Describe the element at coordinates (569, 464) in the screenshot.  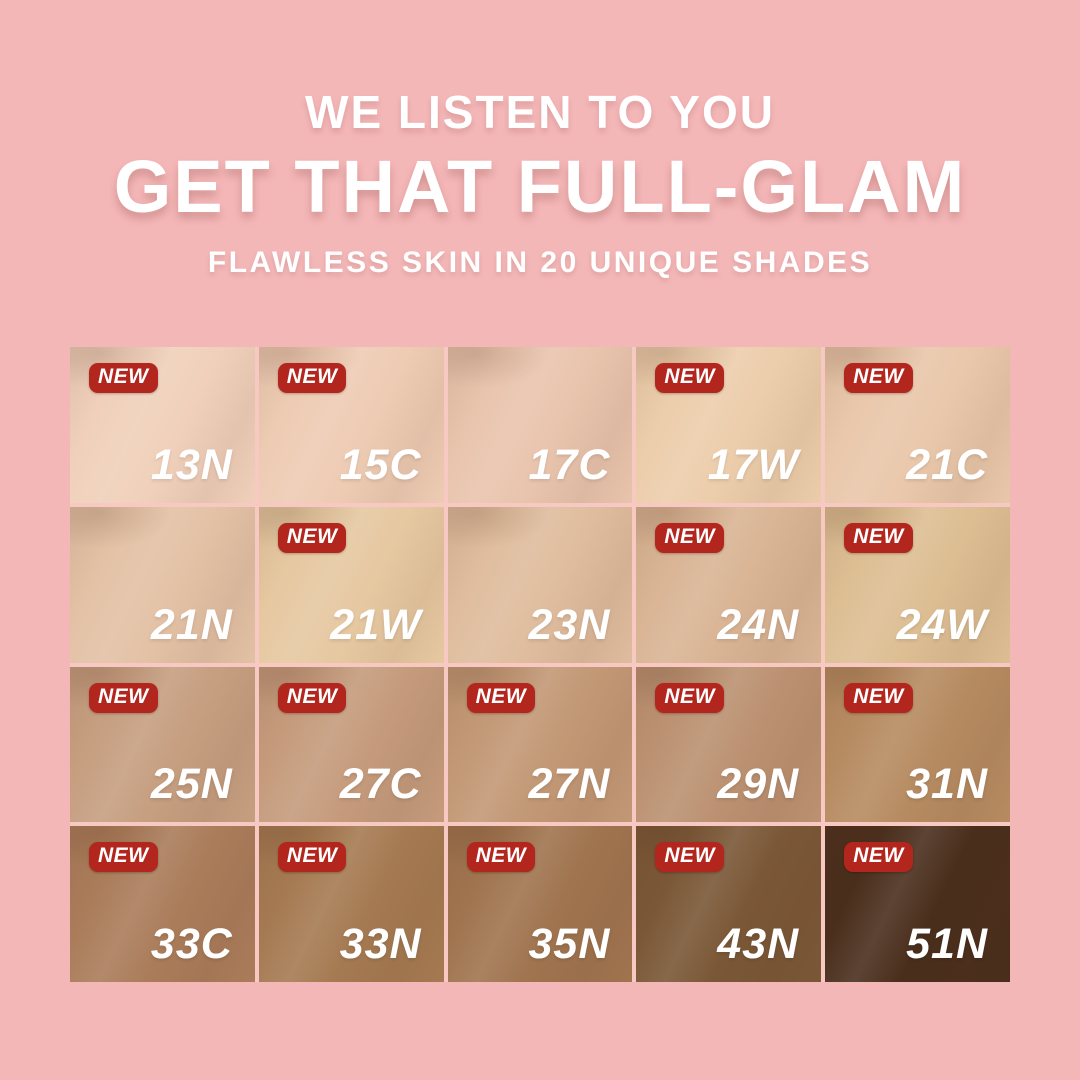
I see `shade-code-label: 17C` at that location.